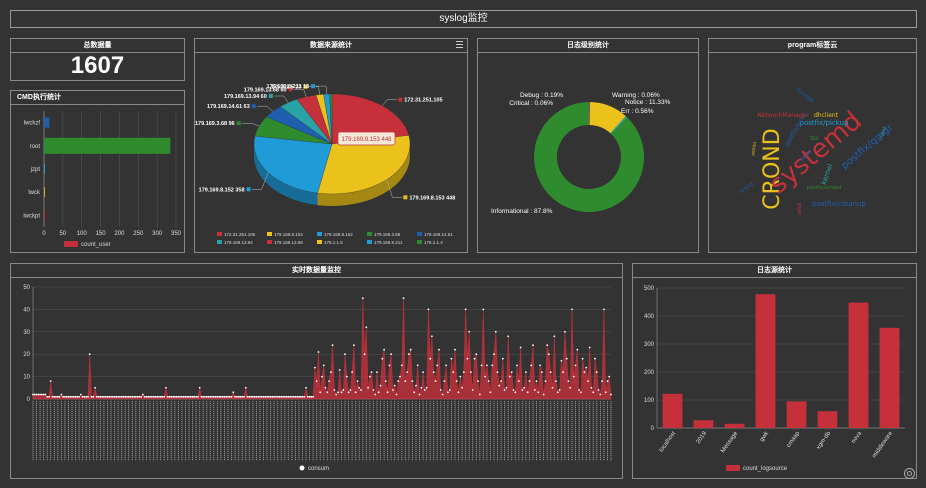  I want to click on tag-word: polkitd, so click(753, 148).